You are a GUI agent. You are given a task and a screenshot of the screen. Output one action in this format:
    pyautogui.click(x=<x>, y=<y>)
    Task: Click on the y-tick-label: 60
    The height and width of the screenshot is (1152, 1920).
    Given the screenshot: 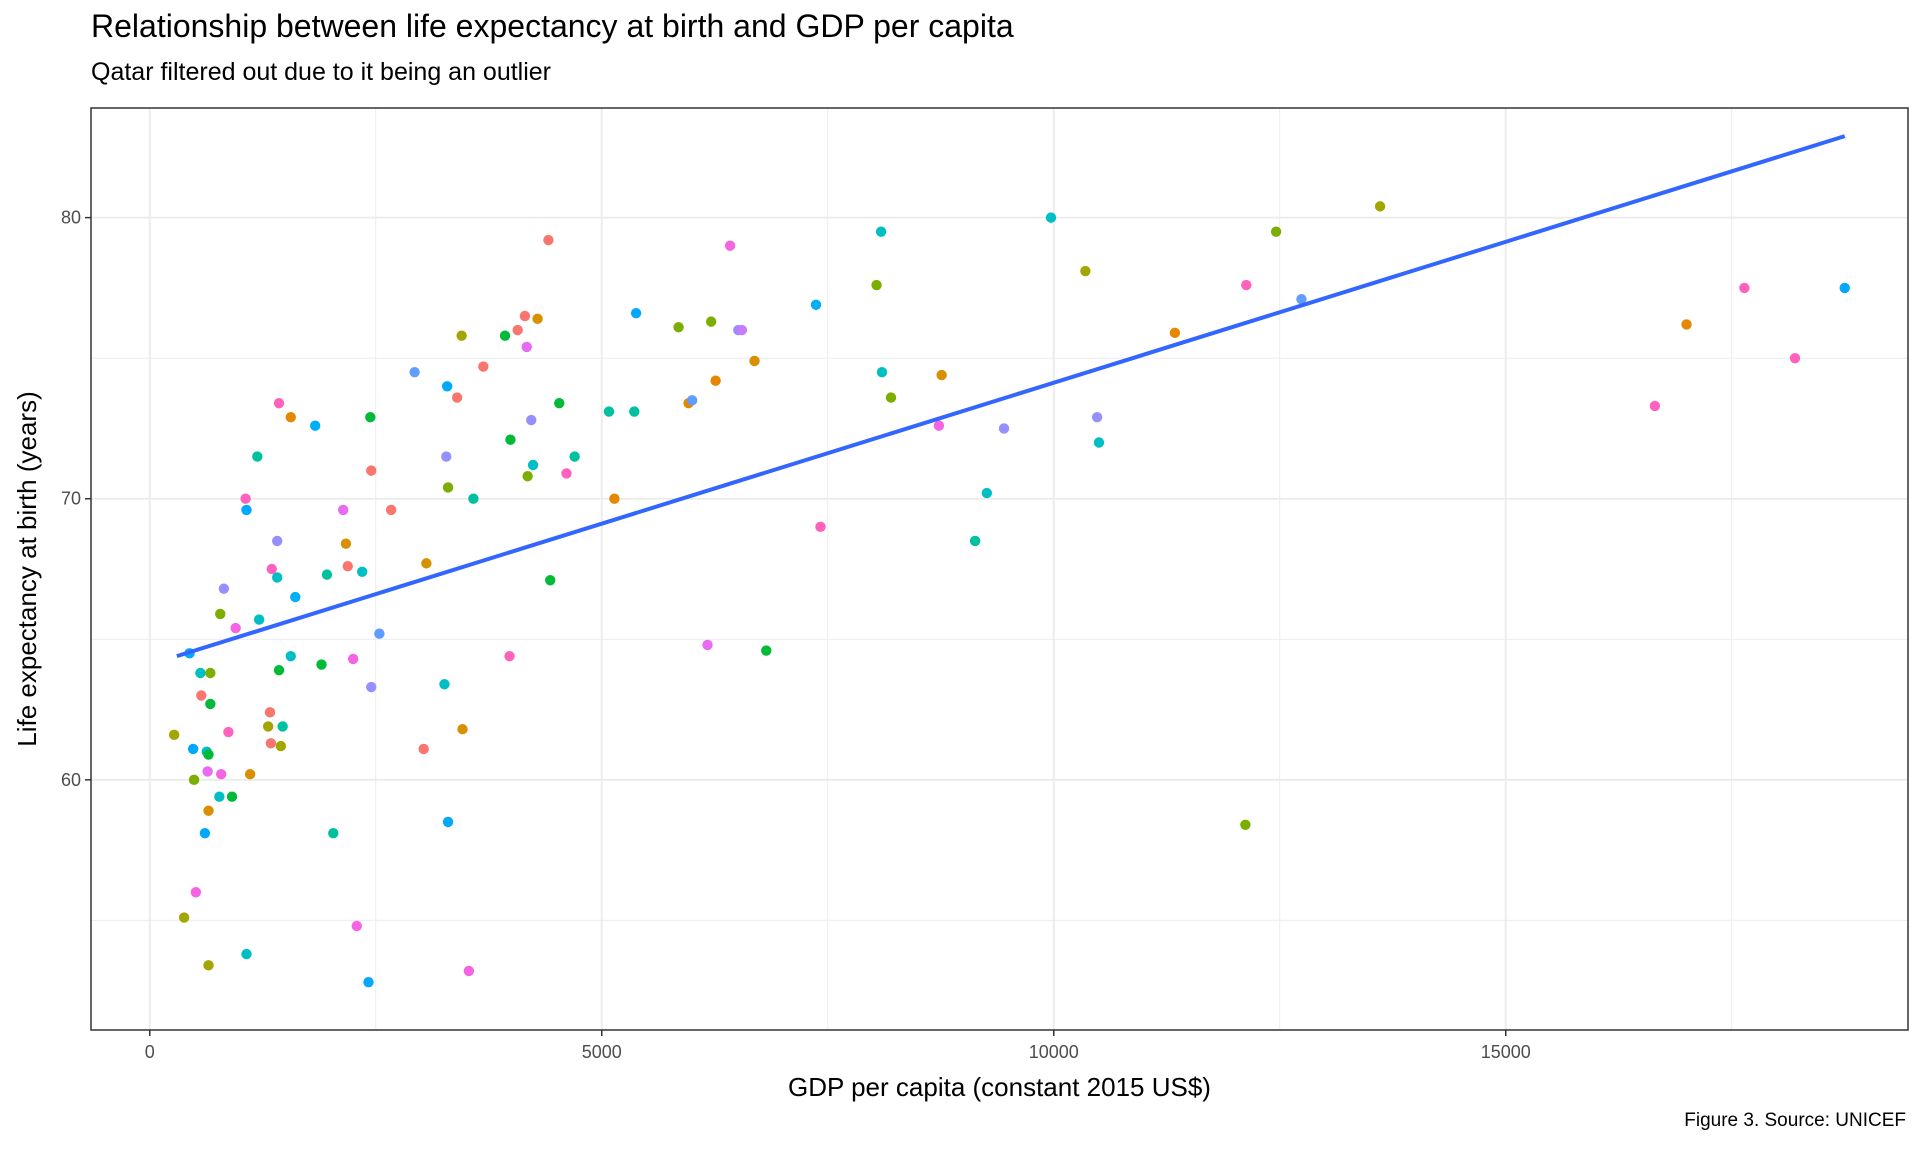 What is the action you would take?
    pyautogui.click(x=71, y=780)
    